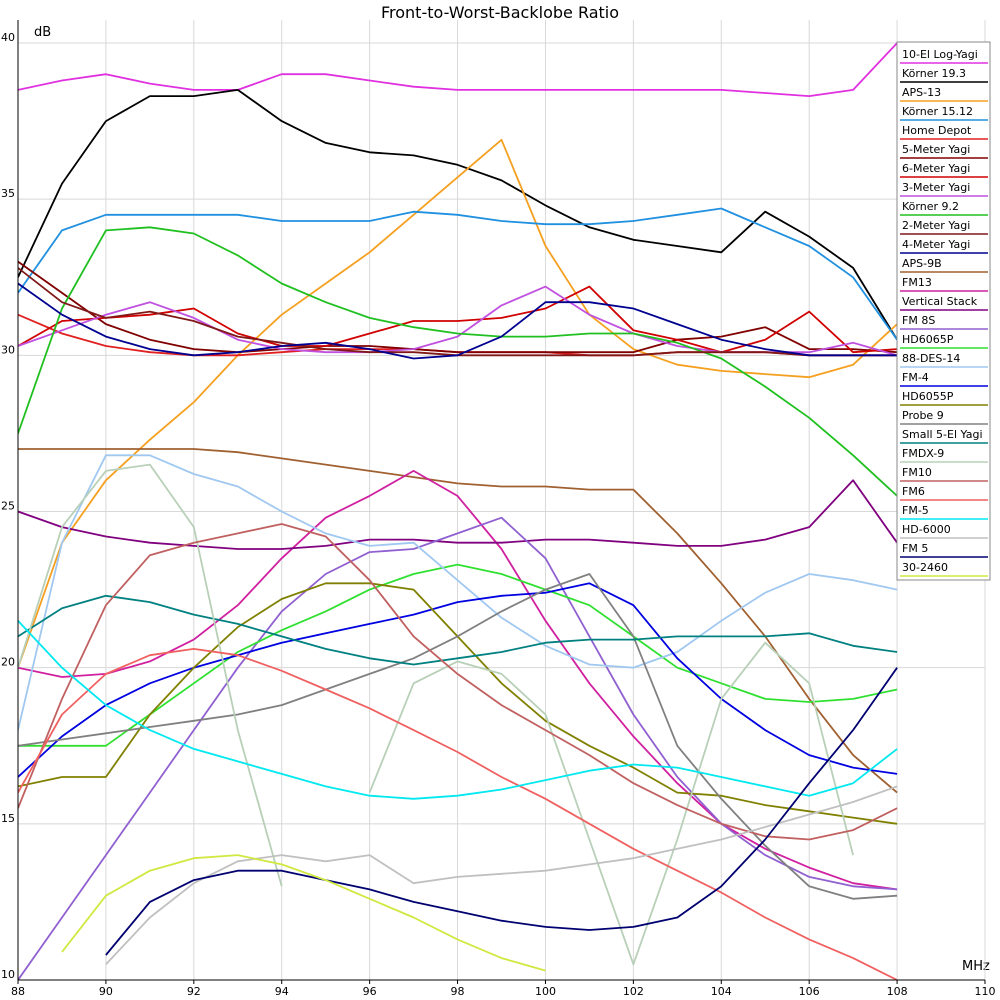  What do you see at coordinates (931, 358) in the screenshot?
I see `legend-label: 88-DES-14` at bounding box center [931, 358].